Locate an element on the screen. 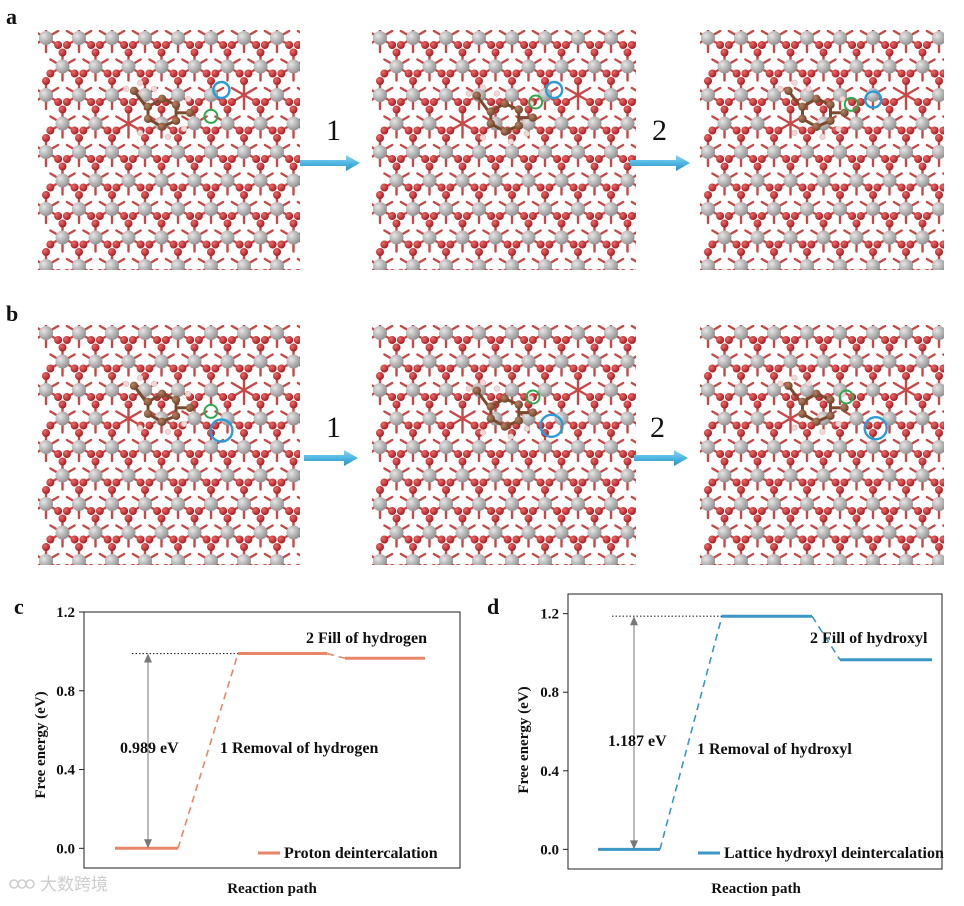  arrow-step-1-a is located at coordinates (330, 163).